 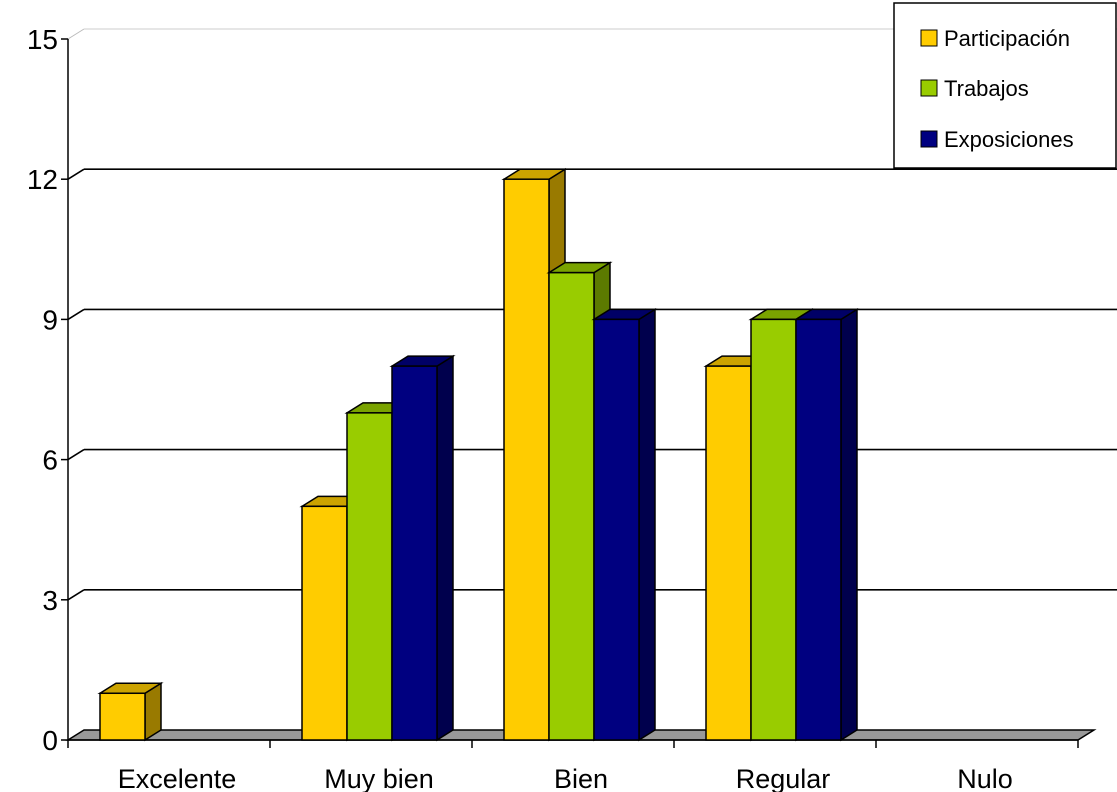 What do you see at coordinates (50, 460) in the screenshot?
I see `y-tick-label: 6` at bounding box center [50, 460].